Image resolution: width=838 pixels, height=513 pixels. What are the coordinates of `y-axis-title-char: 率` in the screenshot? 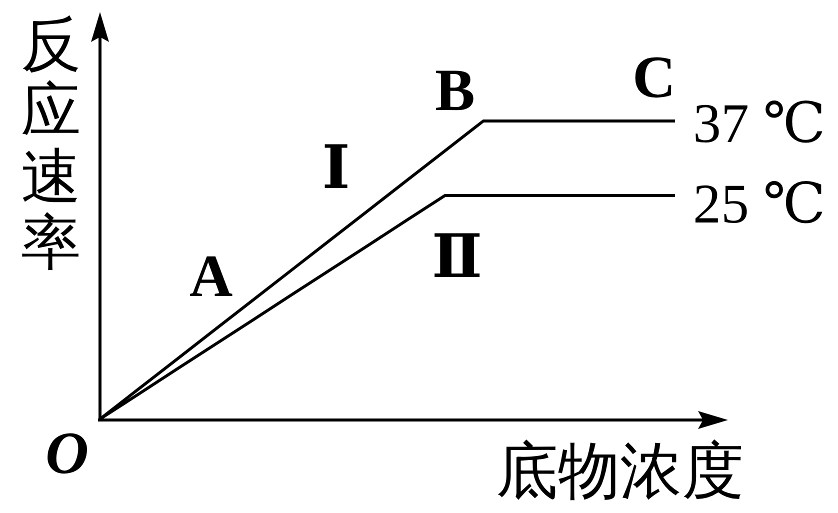 It's located at (51, 243).